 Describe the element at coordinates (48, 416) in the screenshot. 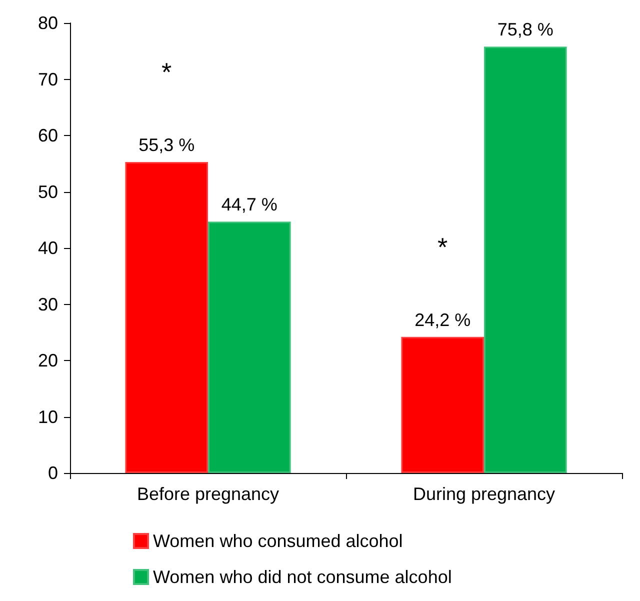

I see `y-tick-label: 10` at that location.